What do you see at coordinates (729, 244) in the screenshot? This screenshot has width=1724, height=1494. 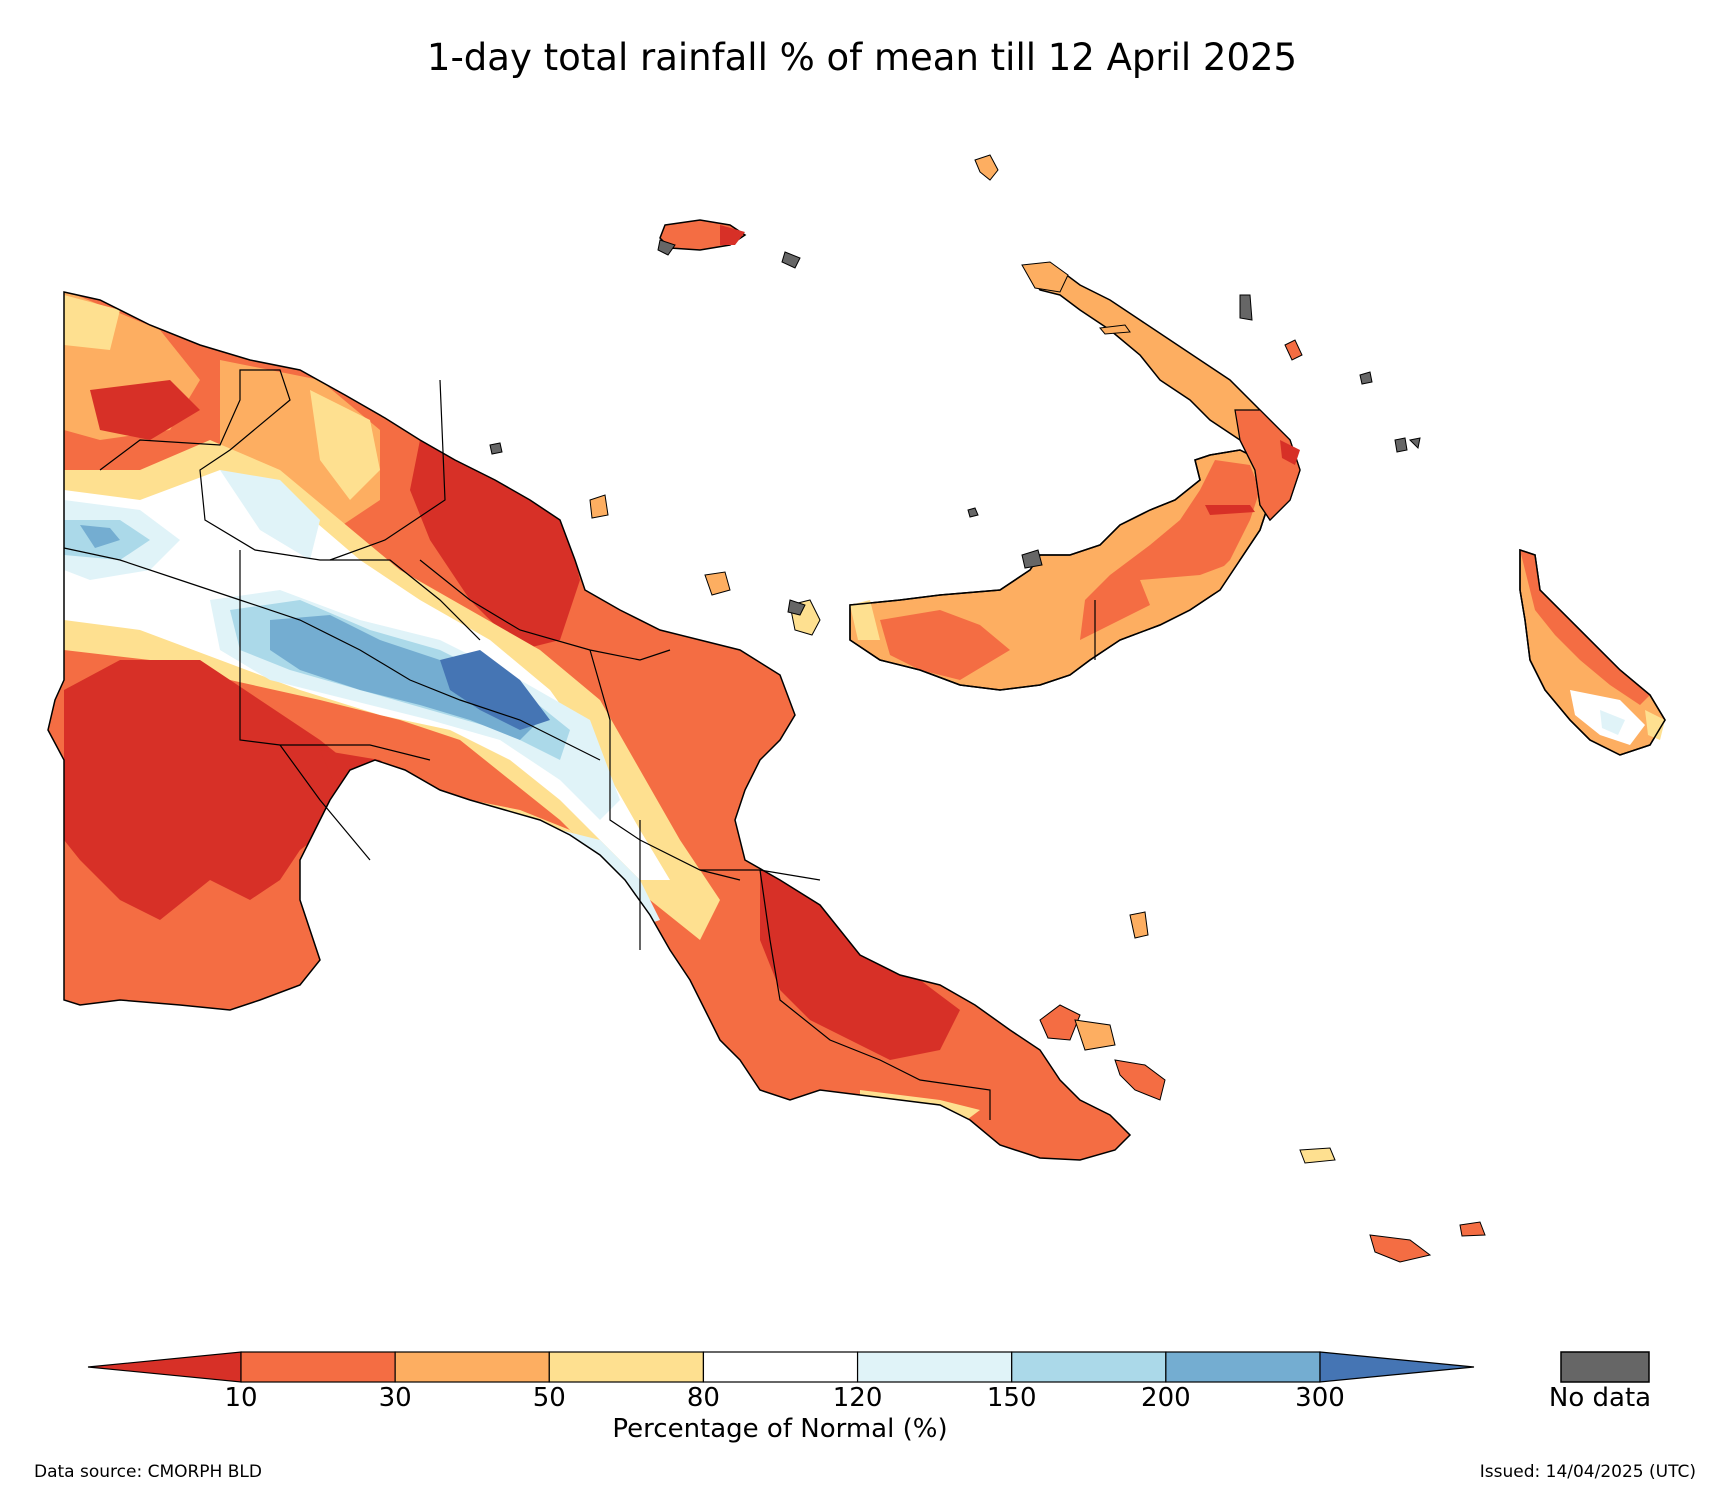 I see `manus-island` at bounding box center [729, 244].